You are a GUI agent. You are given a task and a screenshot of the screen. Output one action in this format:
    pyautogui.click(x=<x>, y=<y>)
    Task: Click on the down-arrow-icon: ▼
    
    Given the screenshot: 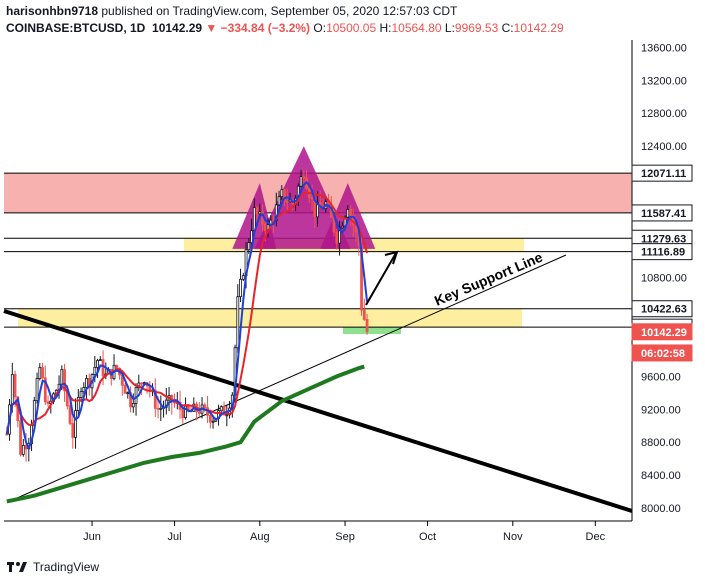 What is the action you would take?
    pyautogui.click(x=211, y=28)
    